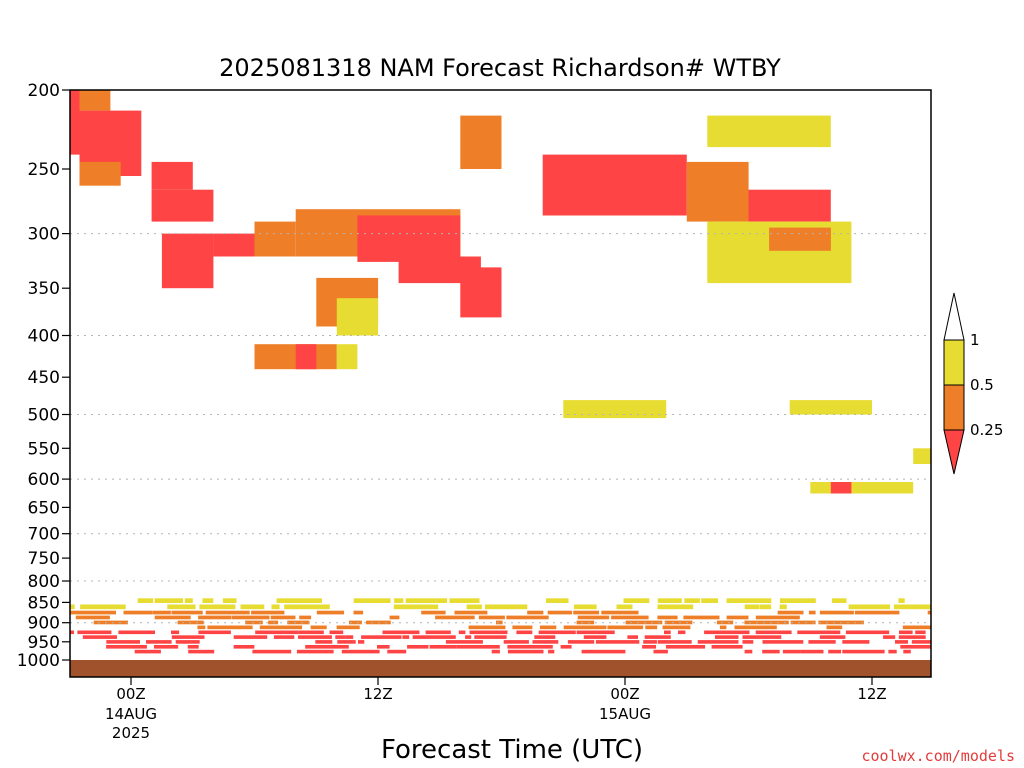  Describe the element at coordinates (44, 289) in the screenshot. I see `y-tick-label: 350` at that location.